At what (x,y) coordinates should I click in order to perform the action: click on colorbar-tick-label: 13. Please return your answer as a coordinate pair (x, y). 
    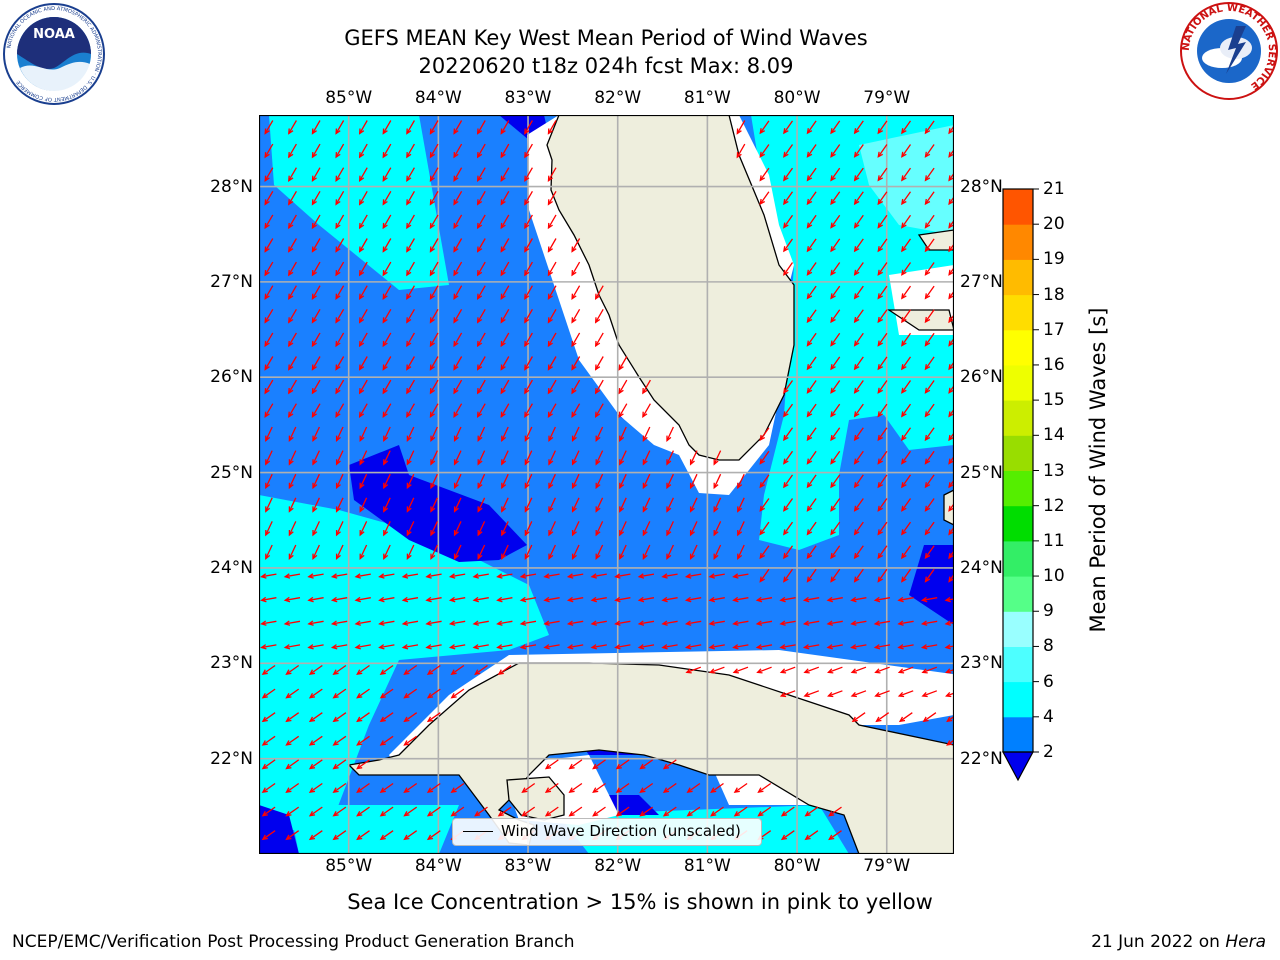
    Looking at the image, I should click on (1054, 470).